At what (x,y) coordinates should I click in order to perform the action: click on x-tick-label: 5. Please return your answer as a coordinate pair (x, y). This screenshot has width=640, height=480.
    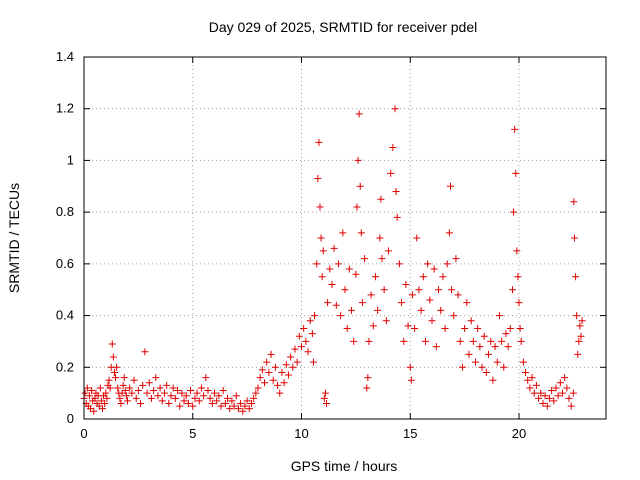
    Looking at the image, I should click on (192, 433).